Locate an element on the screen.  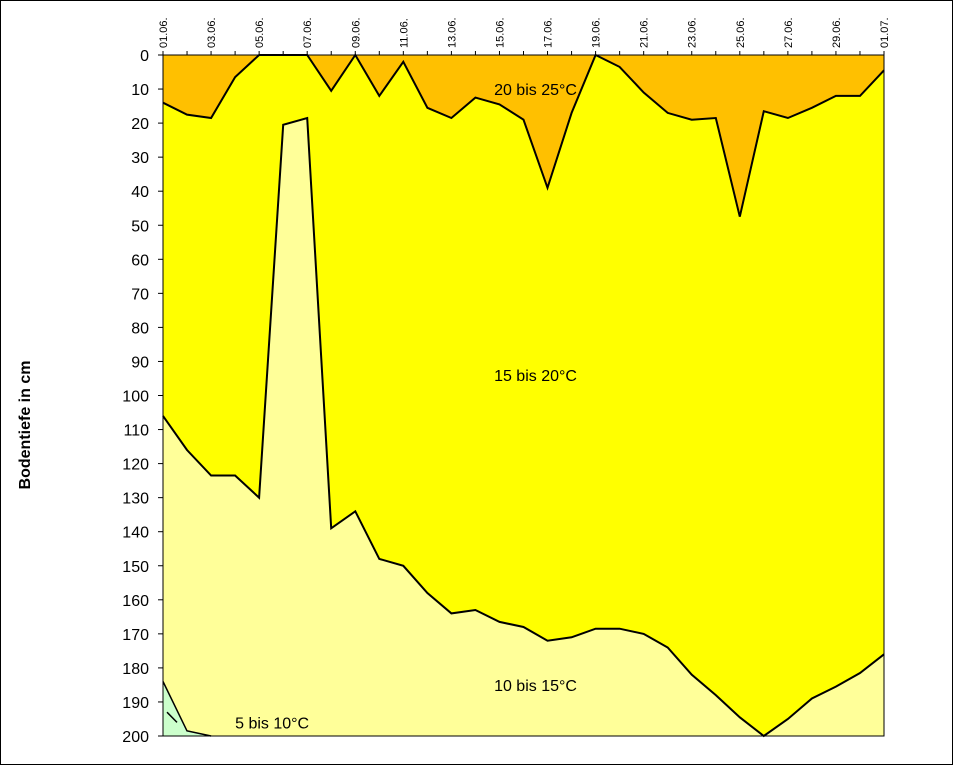
y-tick-label: 20 is located at coordinates (140, 124).